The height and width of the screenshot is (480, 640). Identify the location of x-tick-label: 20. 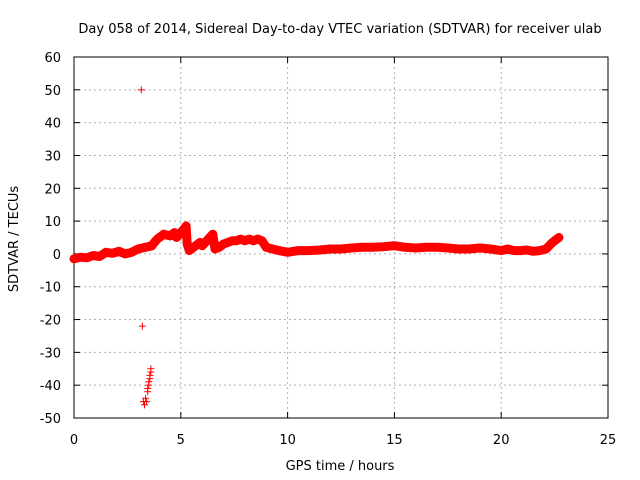
(501, 440).